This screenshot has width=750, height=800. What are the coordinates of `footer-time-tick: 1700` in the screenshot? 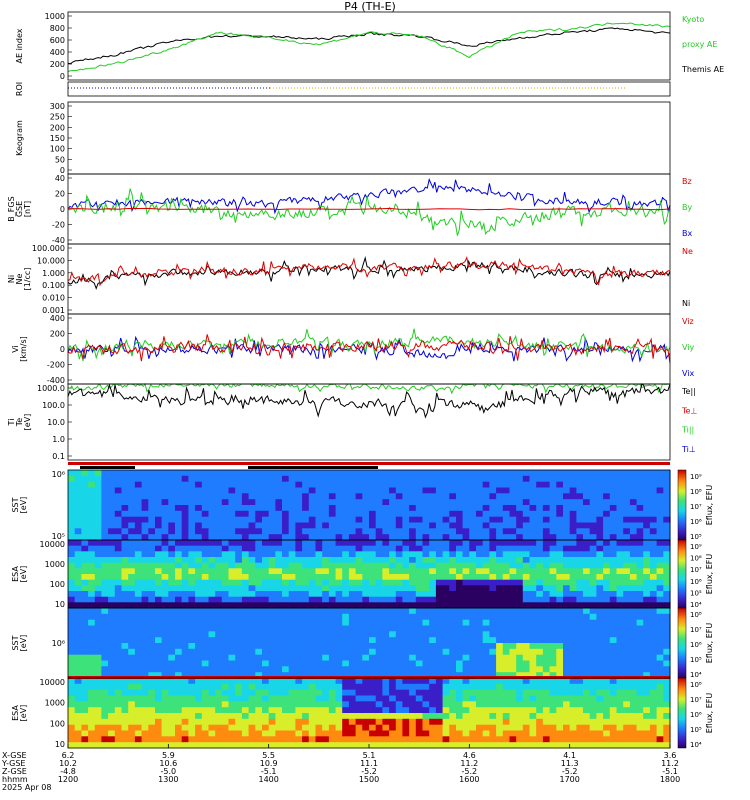 It's located at (569, 779).